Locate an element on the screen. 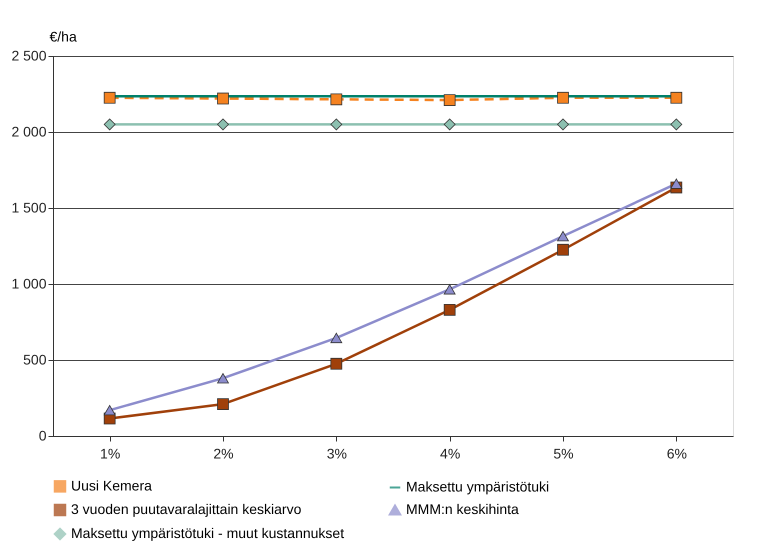 This screenshot has width=775, height=555. y-tick-label: 0 is located at coordinates (42, 436).